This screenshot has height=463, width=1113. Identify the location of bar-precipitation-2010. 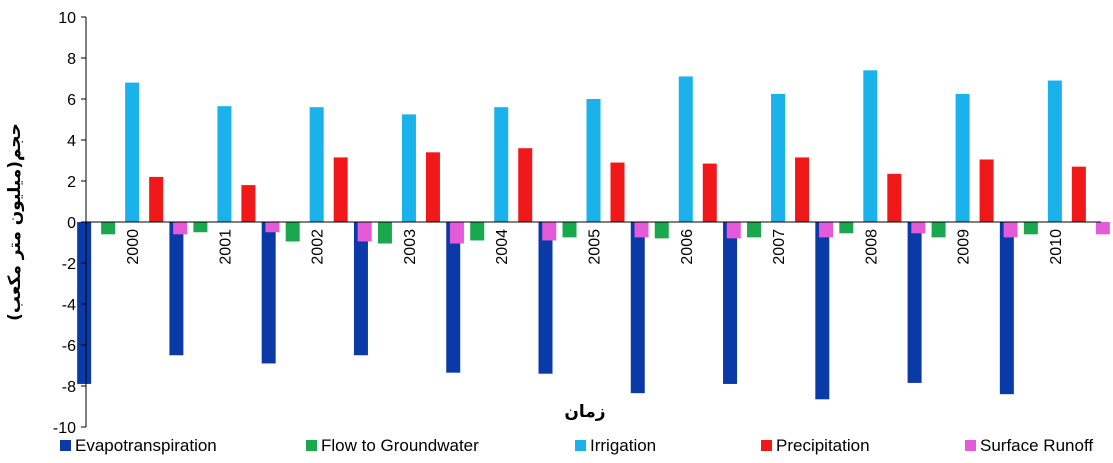
(1078, 194).